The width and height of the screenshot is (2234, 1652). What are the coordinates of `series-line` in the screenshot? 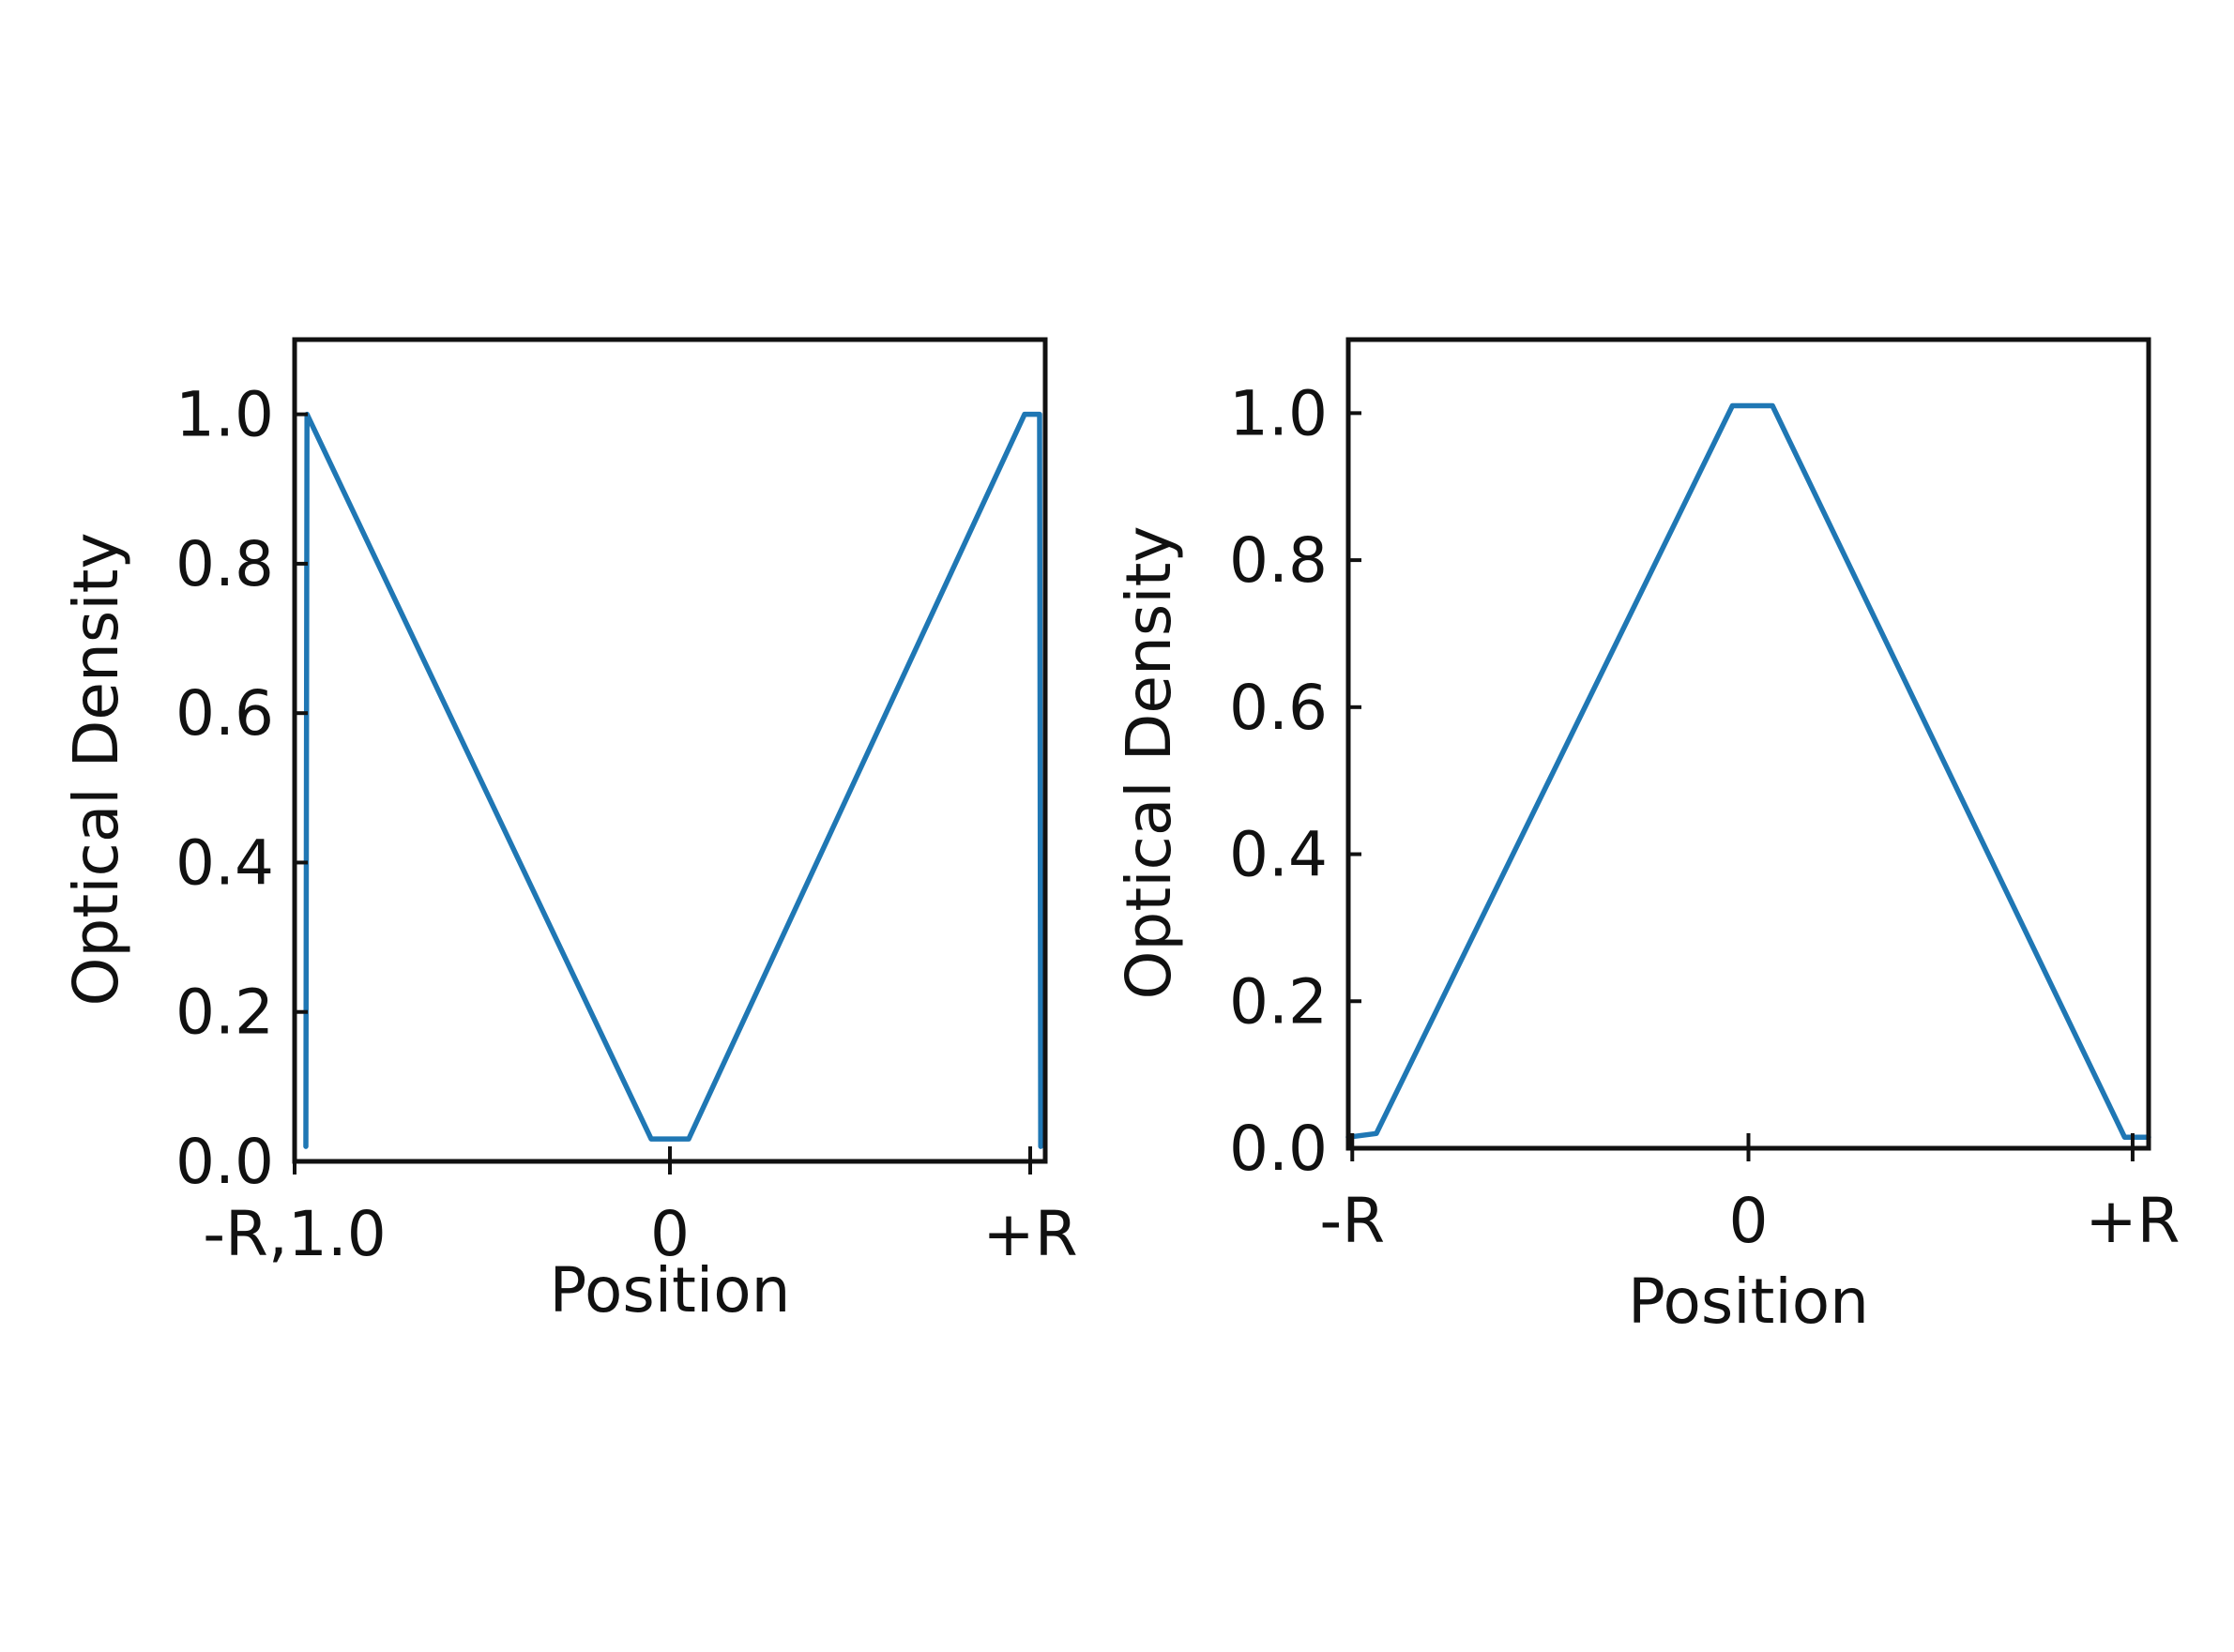 It's located at (673, 780).